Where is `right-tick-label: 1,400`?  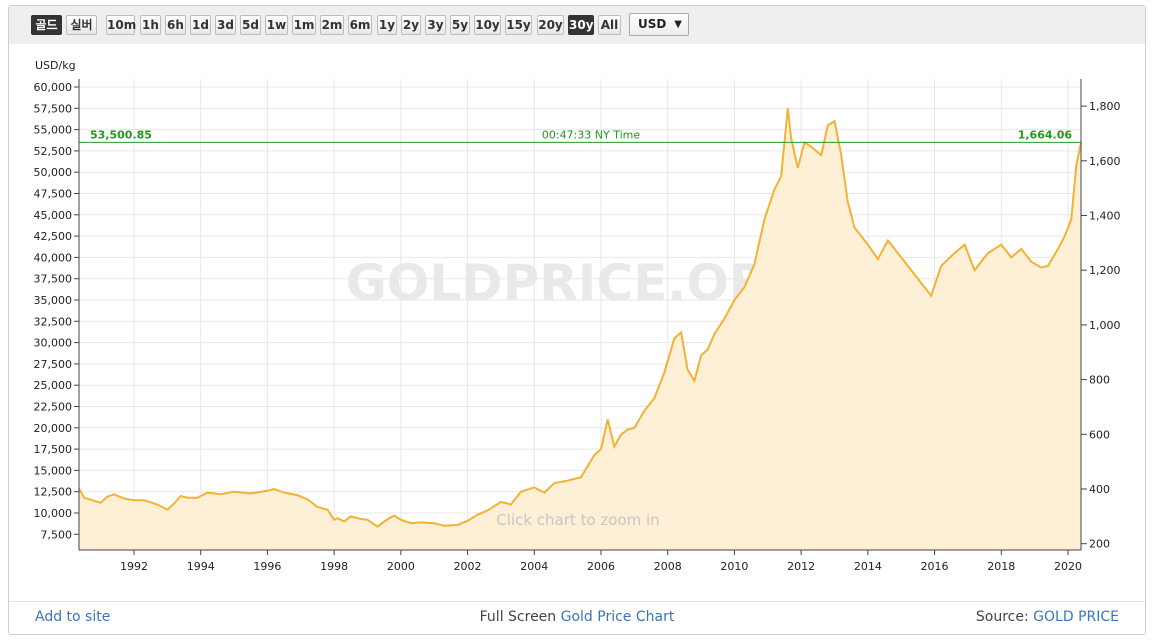
right-tick-label: 1,400 is located at coordinates (1105, 216).